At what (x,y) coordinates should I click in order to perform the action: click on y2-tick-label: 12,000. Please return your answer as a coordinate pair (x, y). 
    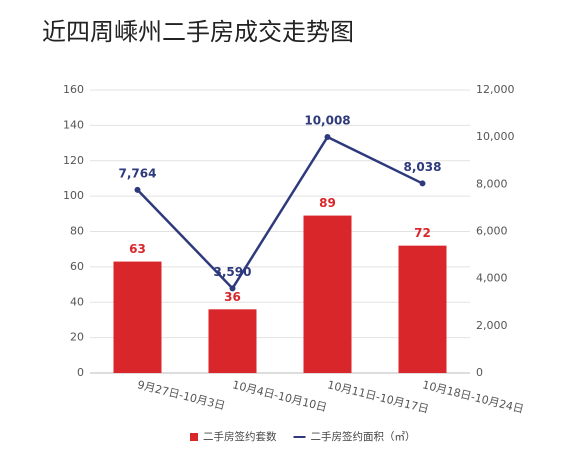
    Looking at the image, I should click on (495, 89).